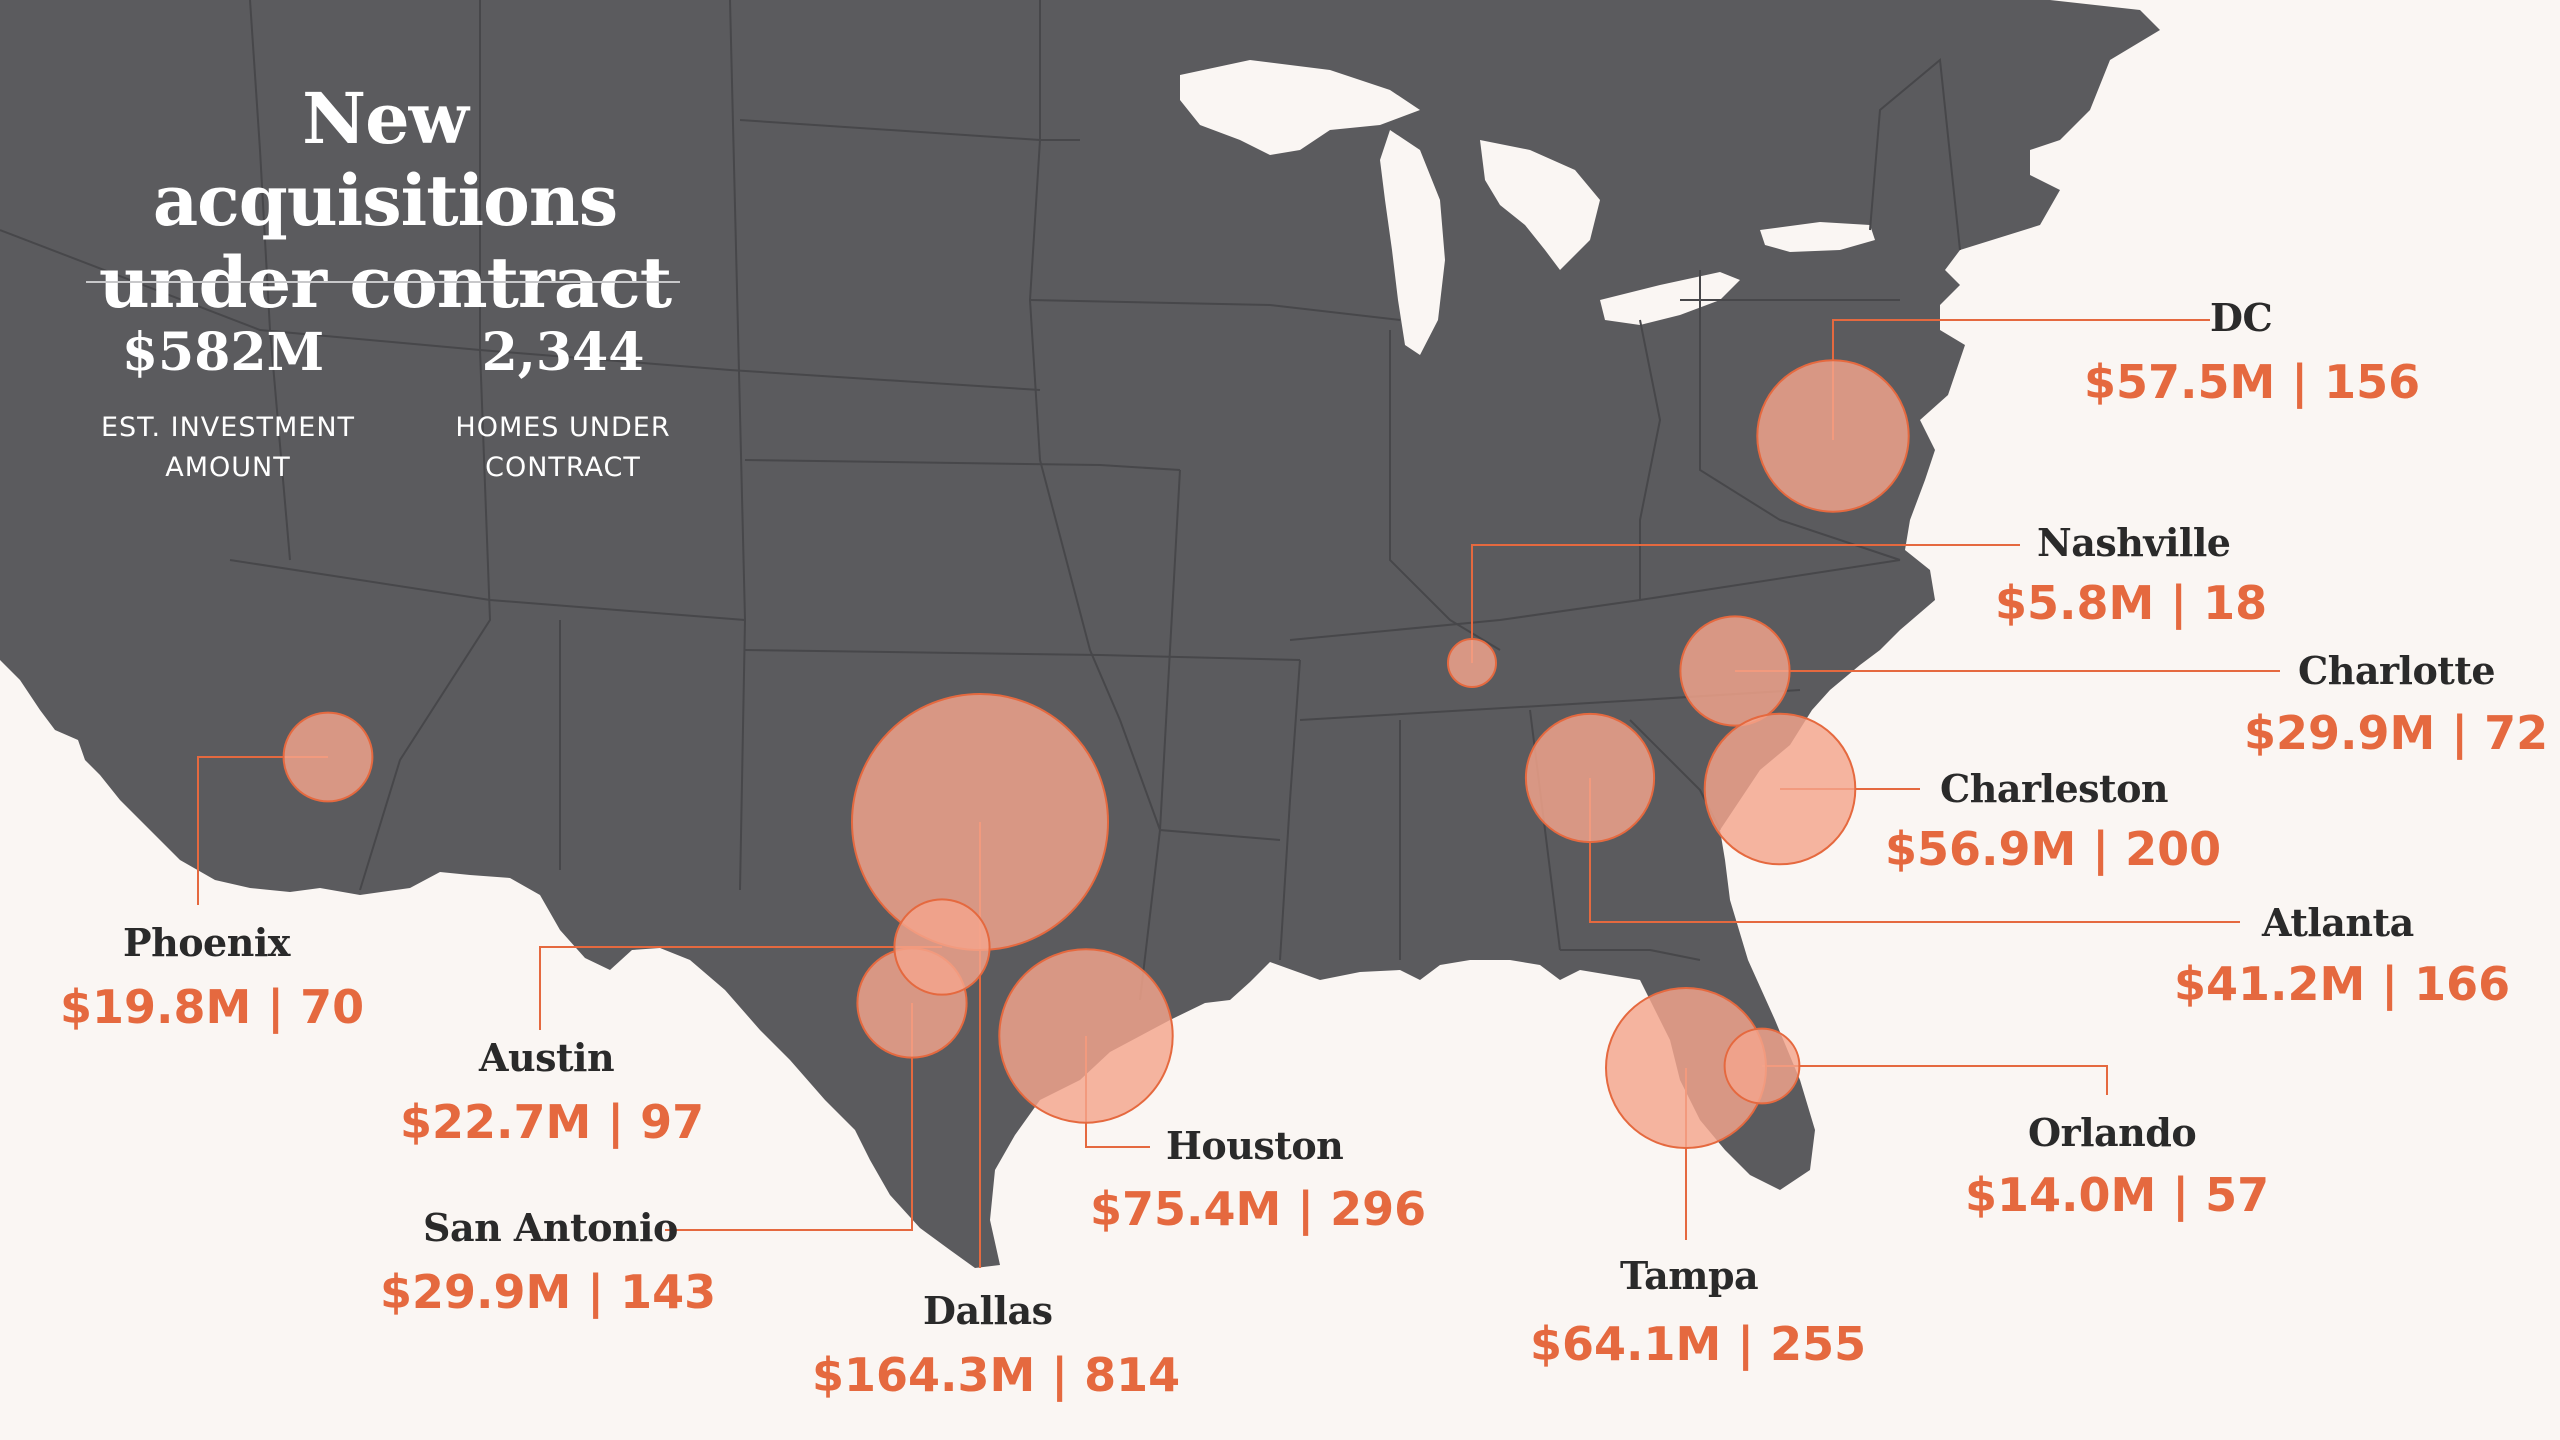  I want to click on bubble-charlotte, so click(1735, 671).